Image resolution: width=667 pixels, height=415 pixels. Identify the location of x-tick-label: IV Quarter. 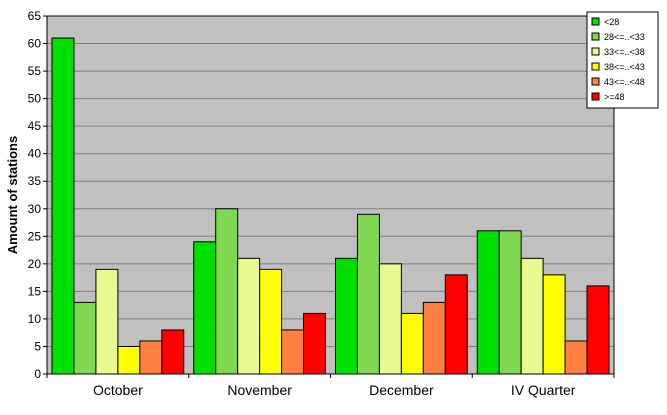
(543, 390).